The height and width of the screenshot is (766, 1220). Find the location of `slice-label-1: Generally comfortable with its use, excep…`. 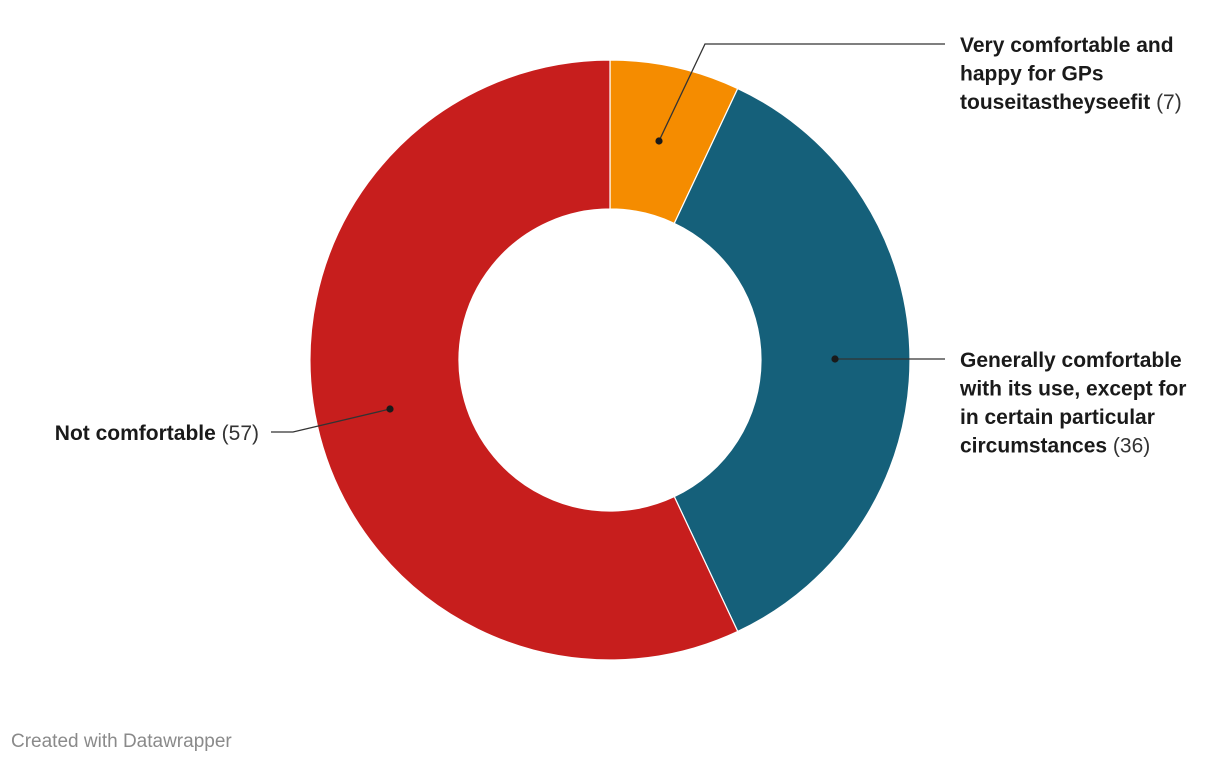

slice-label-1: Generally comfortable with its use, excep… is located at coordinates (1072, 403).